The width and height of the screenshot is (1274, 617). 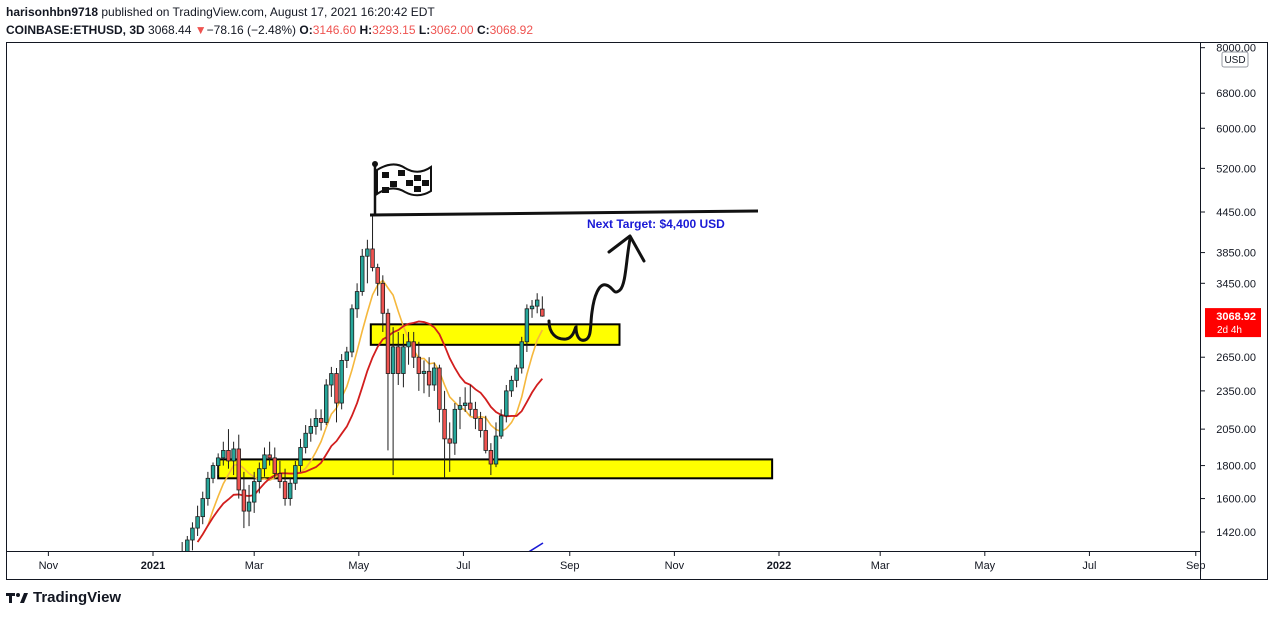 What do you see at coordinates (656, 224) in the screenshot?
I see `next-target-label: Next Target: $4,400 USD` at bounding box center [656, 224].